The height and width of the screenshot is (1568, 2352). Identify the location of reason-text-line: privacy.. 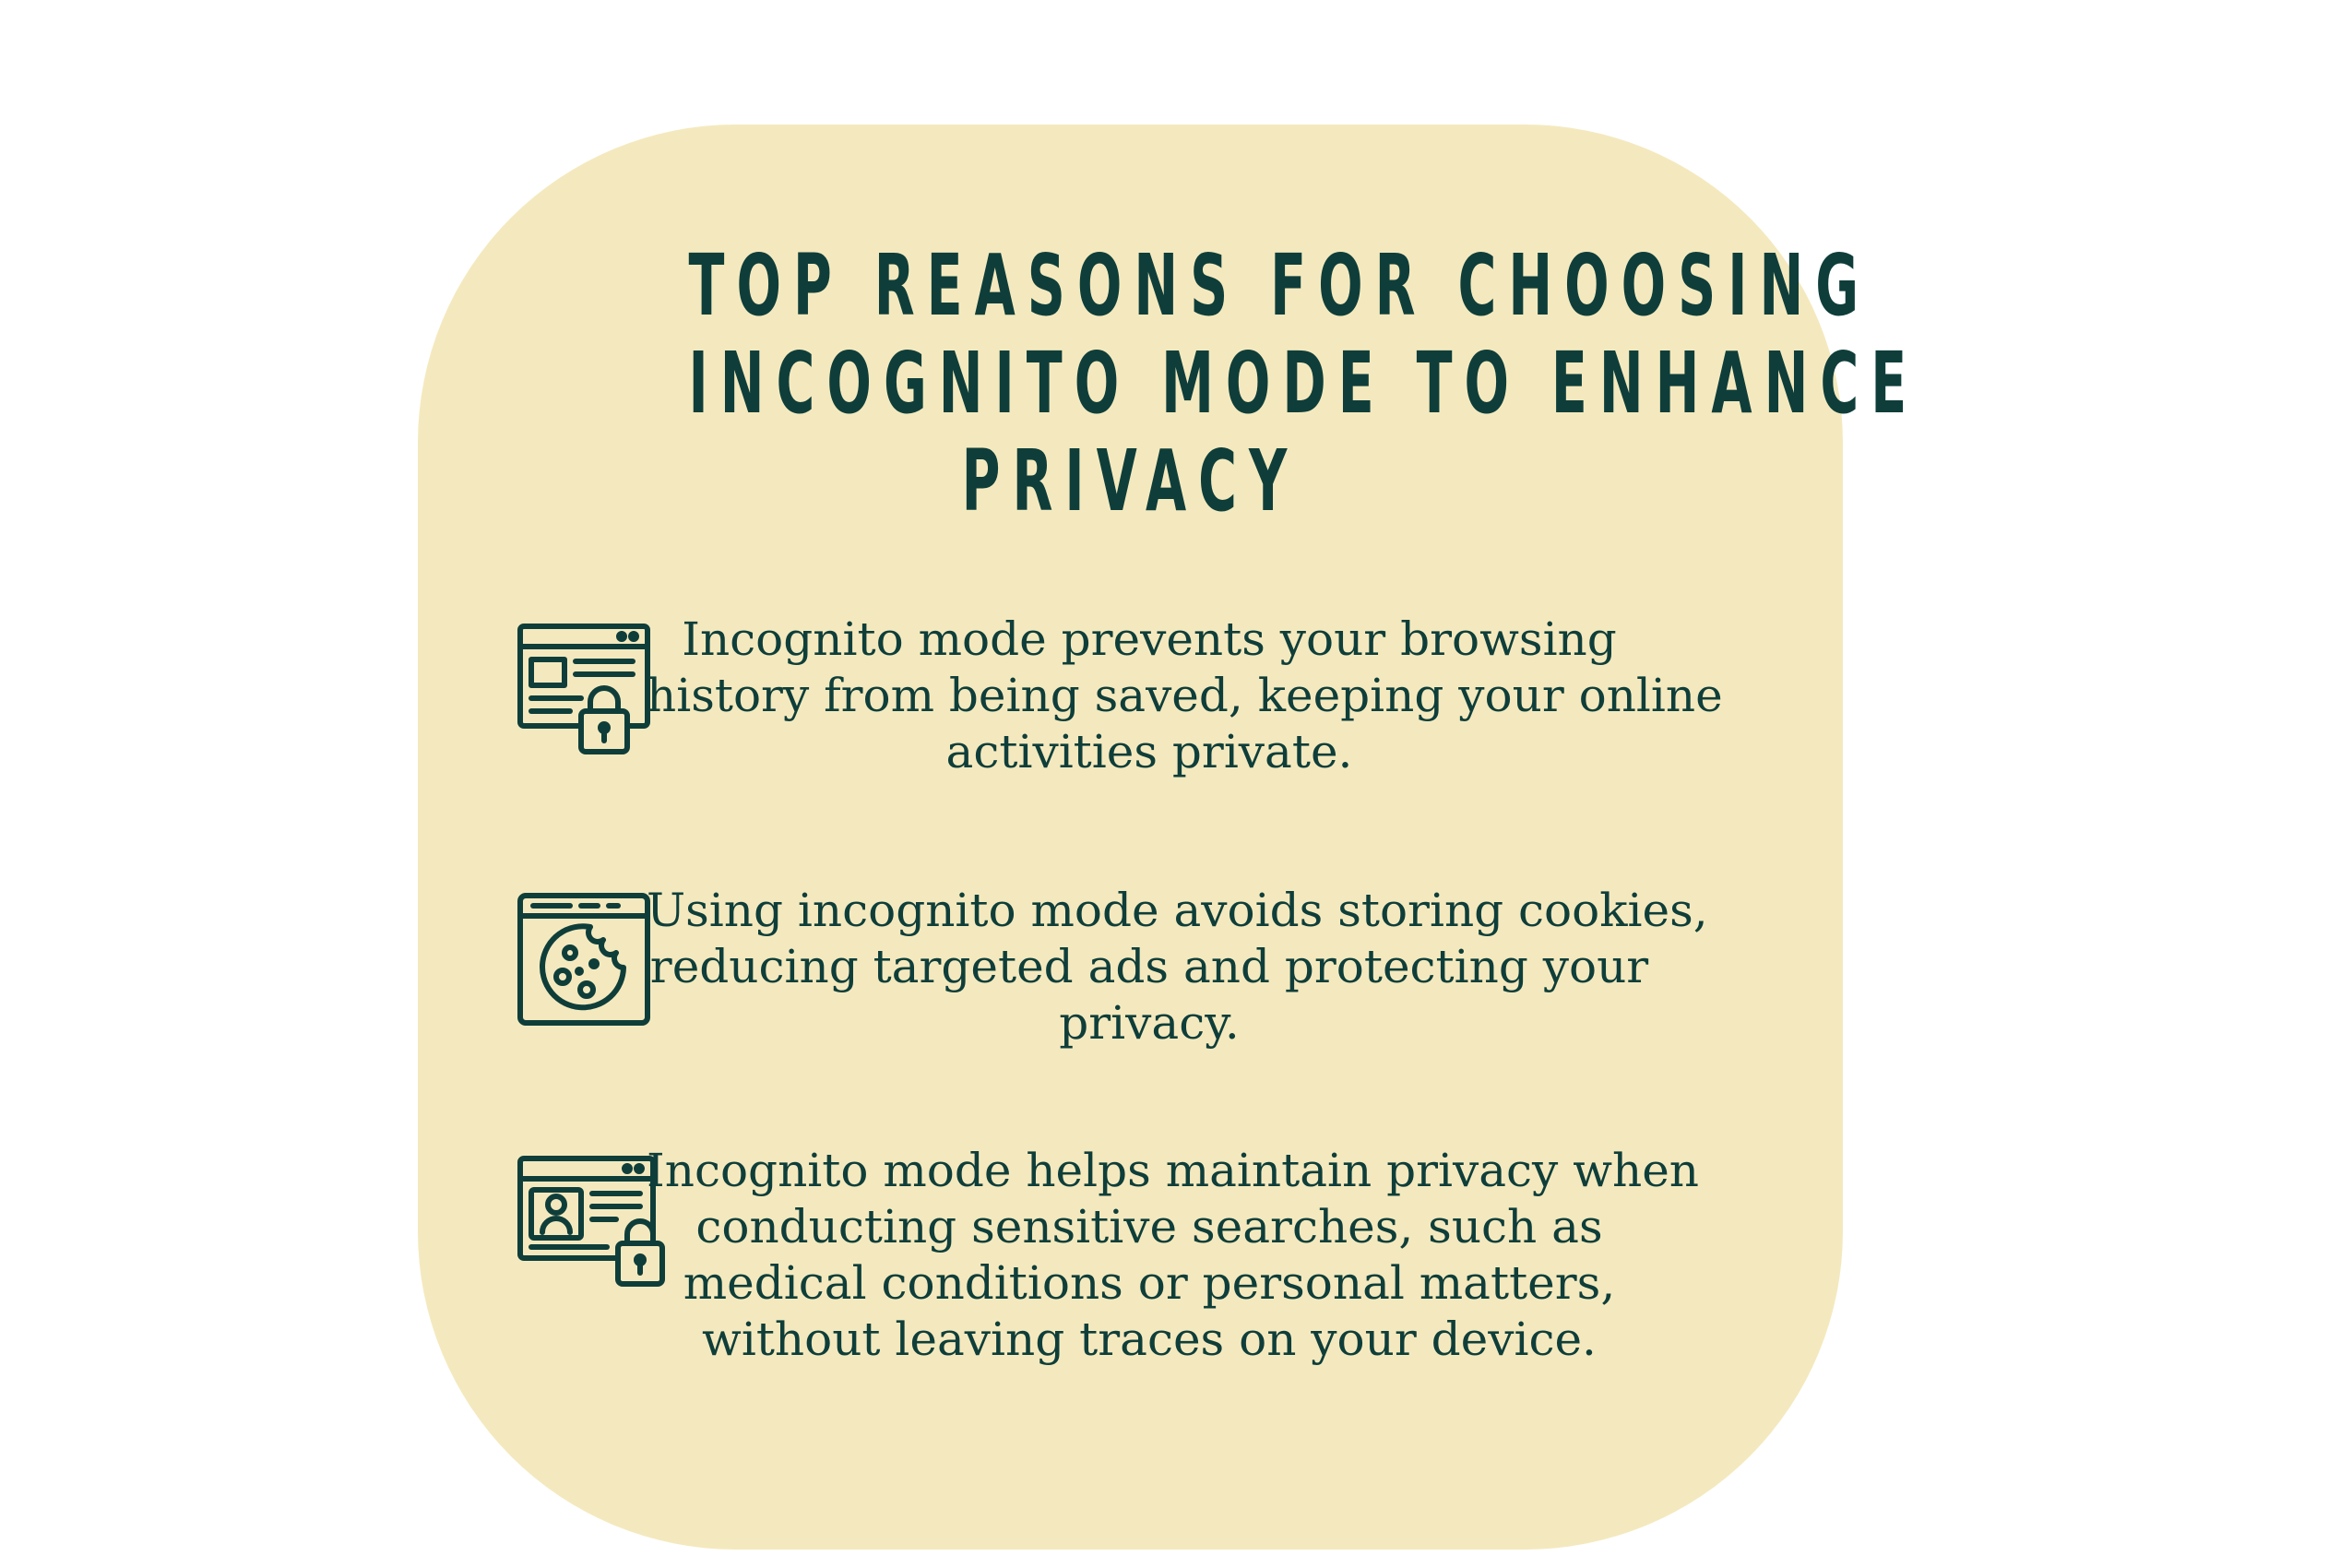
(1149, 1023).